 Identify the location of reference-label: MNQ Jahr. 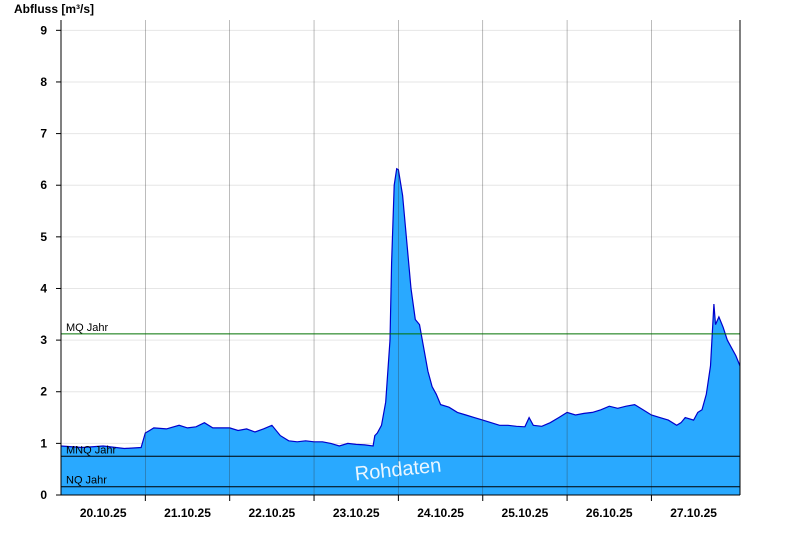
(91, 450).